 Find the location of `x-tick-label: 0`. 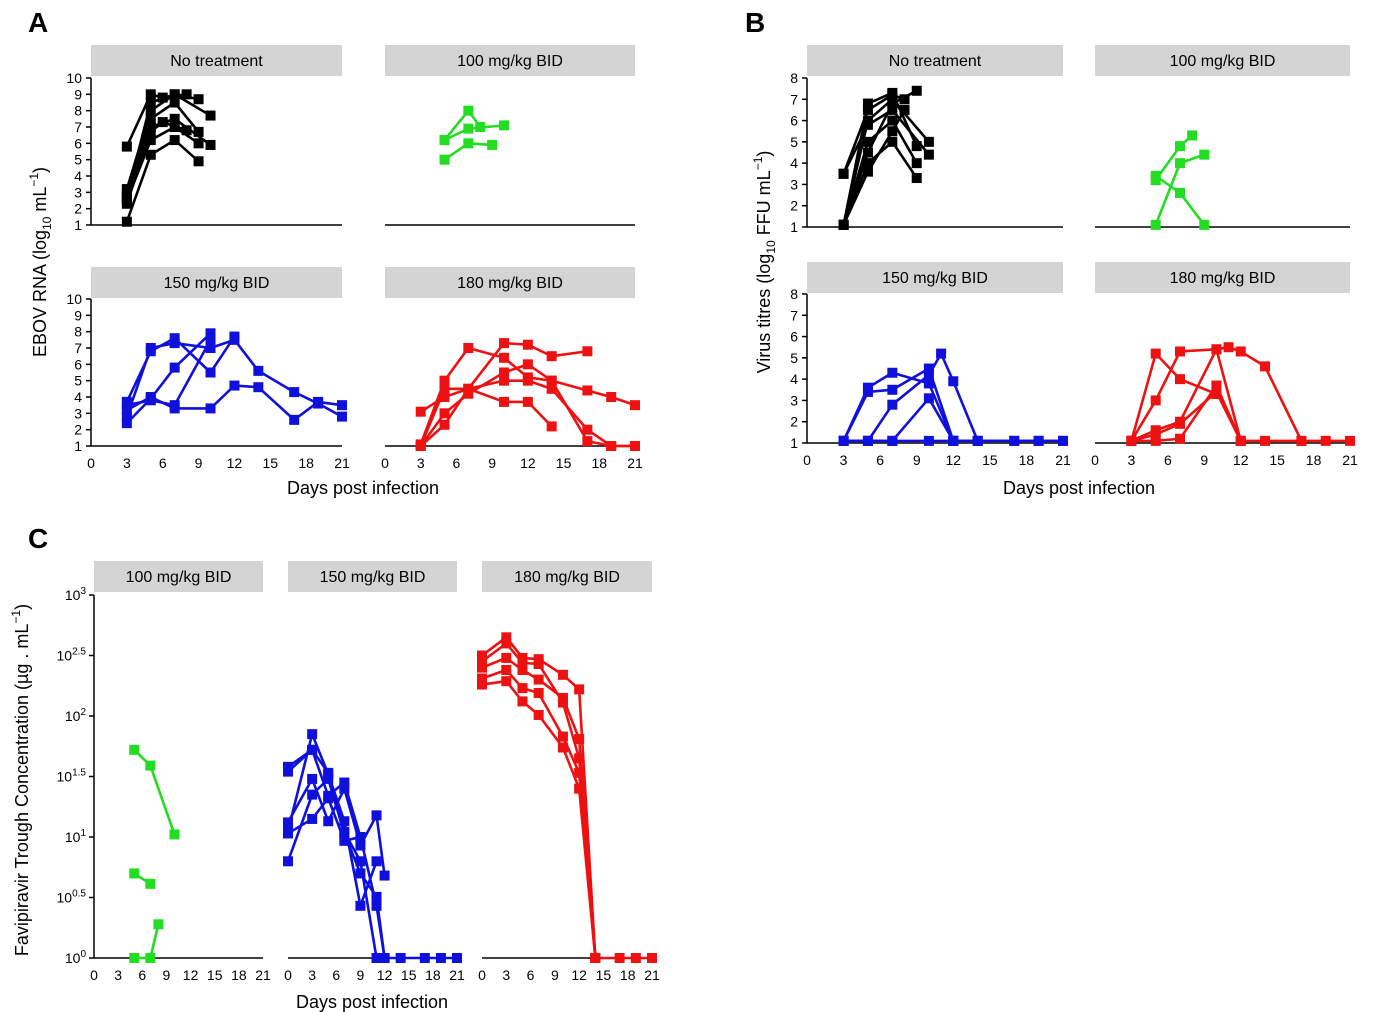

x-tick-label: 0 is located at coordinates (288, 975).